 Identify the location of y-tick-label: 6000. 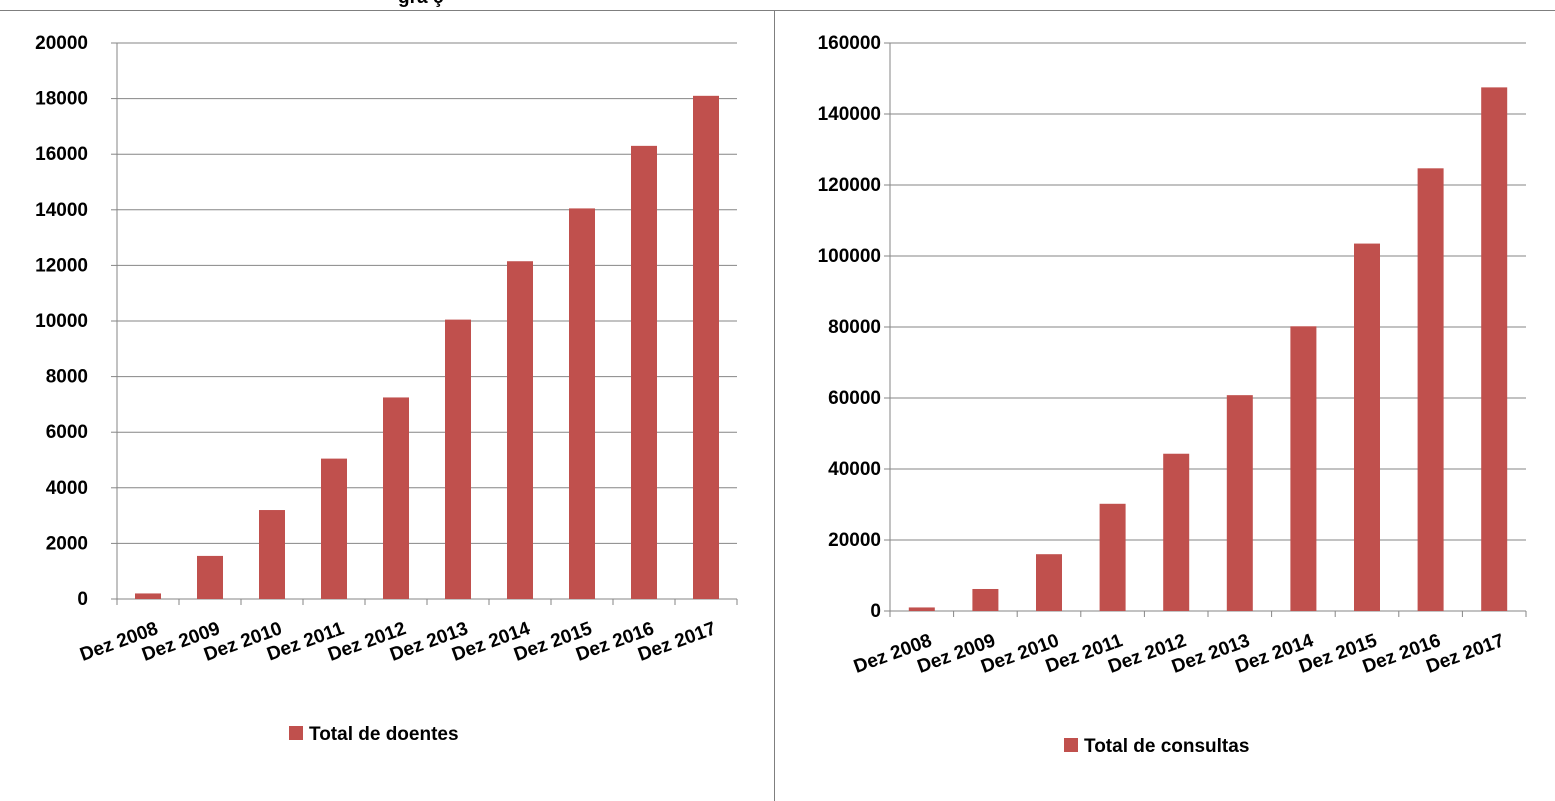
(67, 432).